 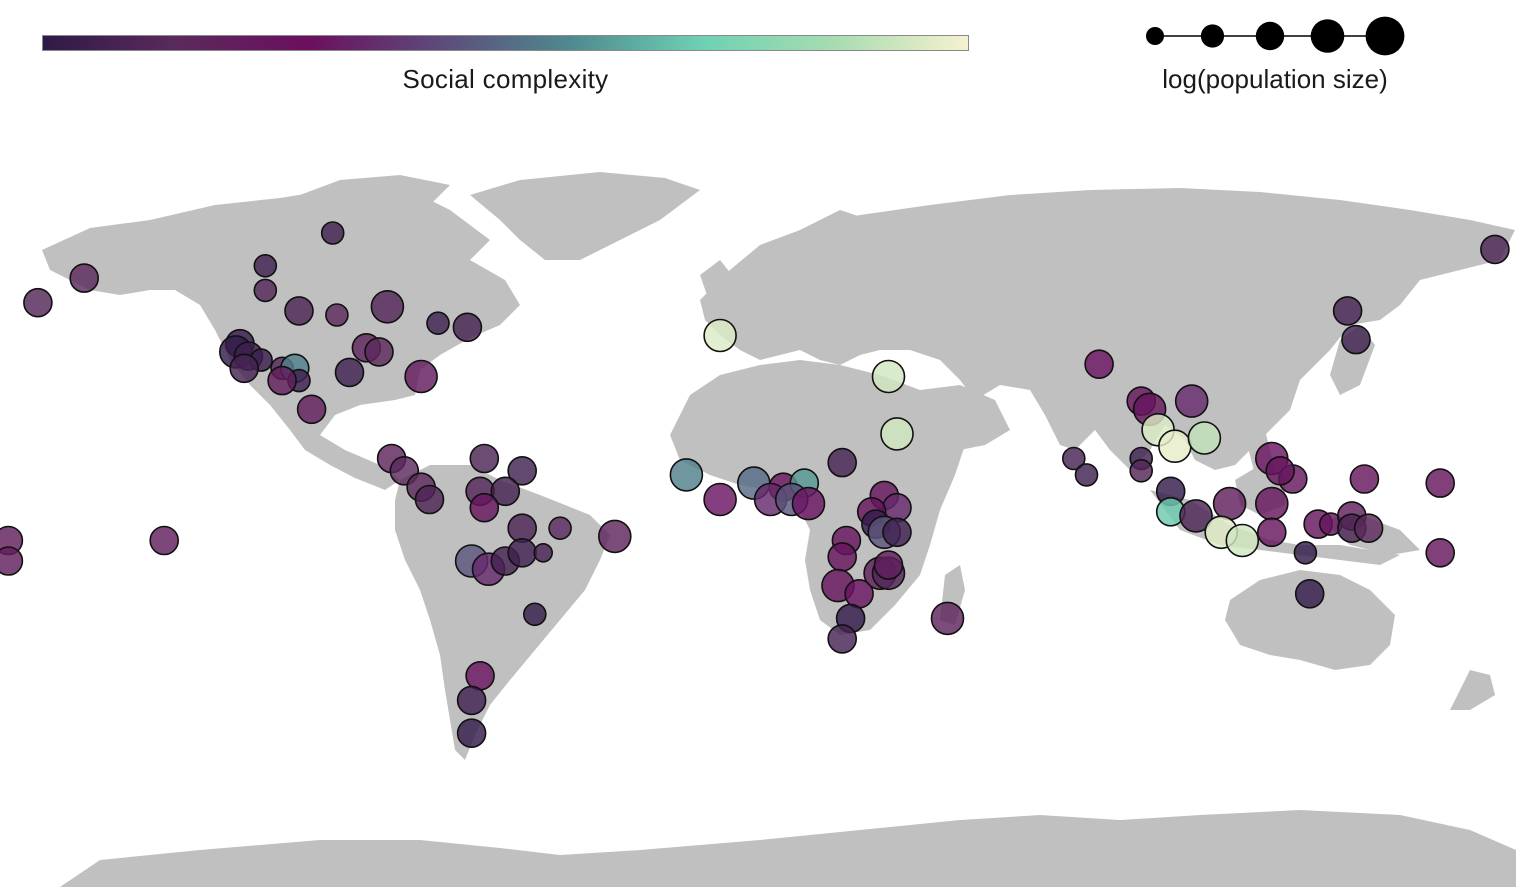 What do you see at coordinates (585, 216) in the screenshot?
I see `greenland-landmass` at bounding box center [585, 216].